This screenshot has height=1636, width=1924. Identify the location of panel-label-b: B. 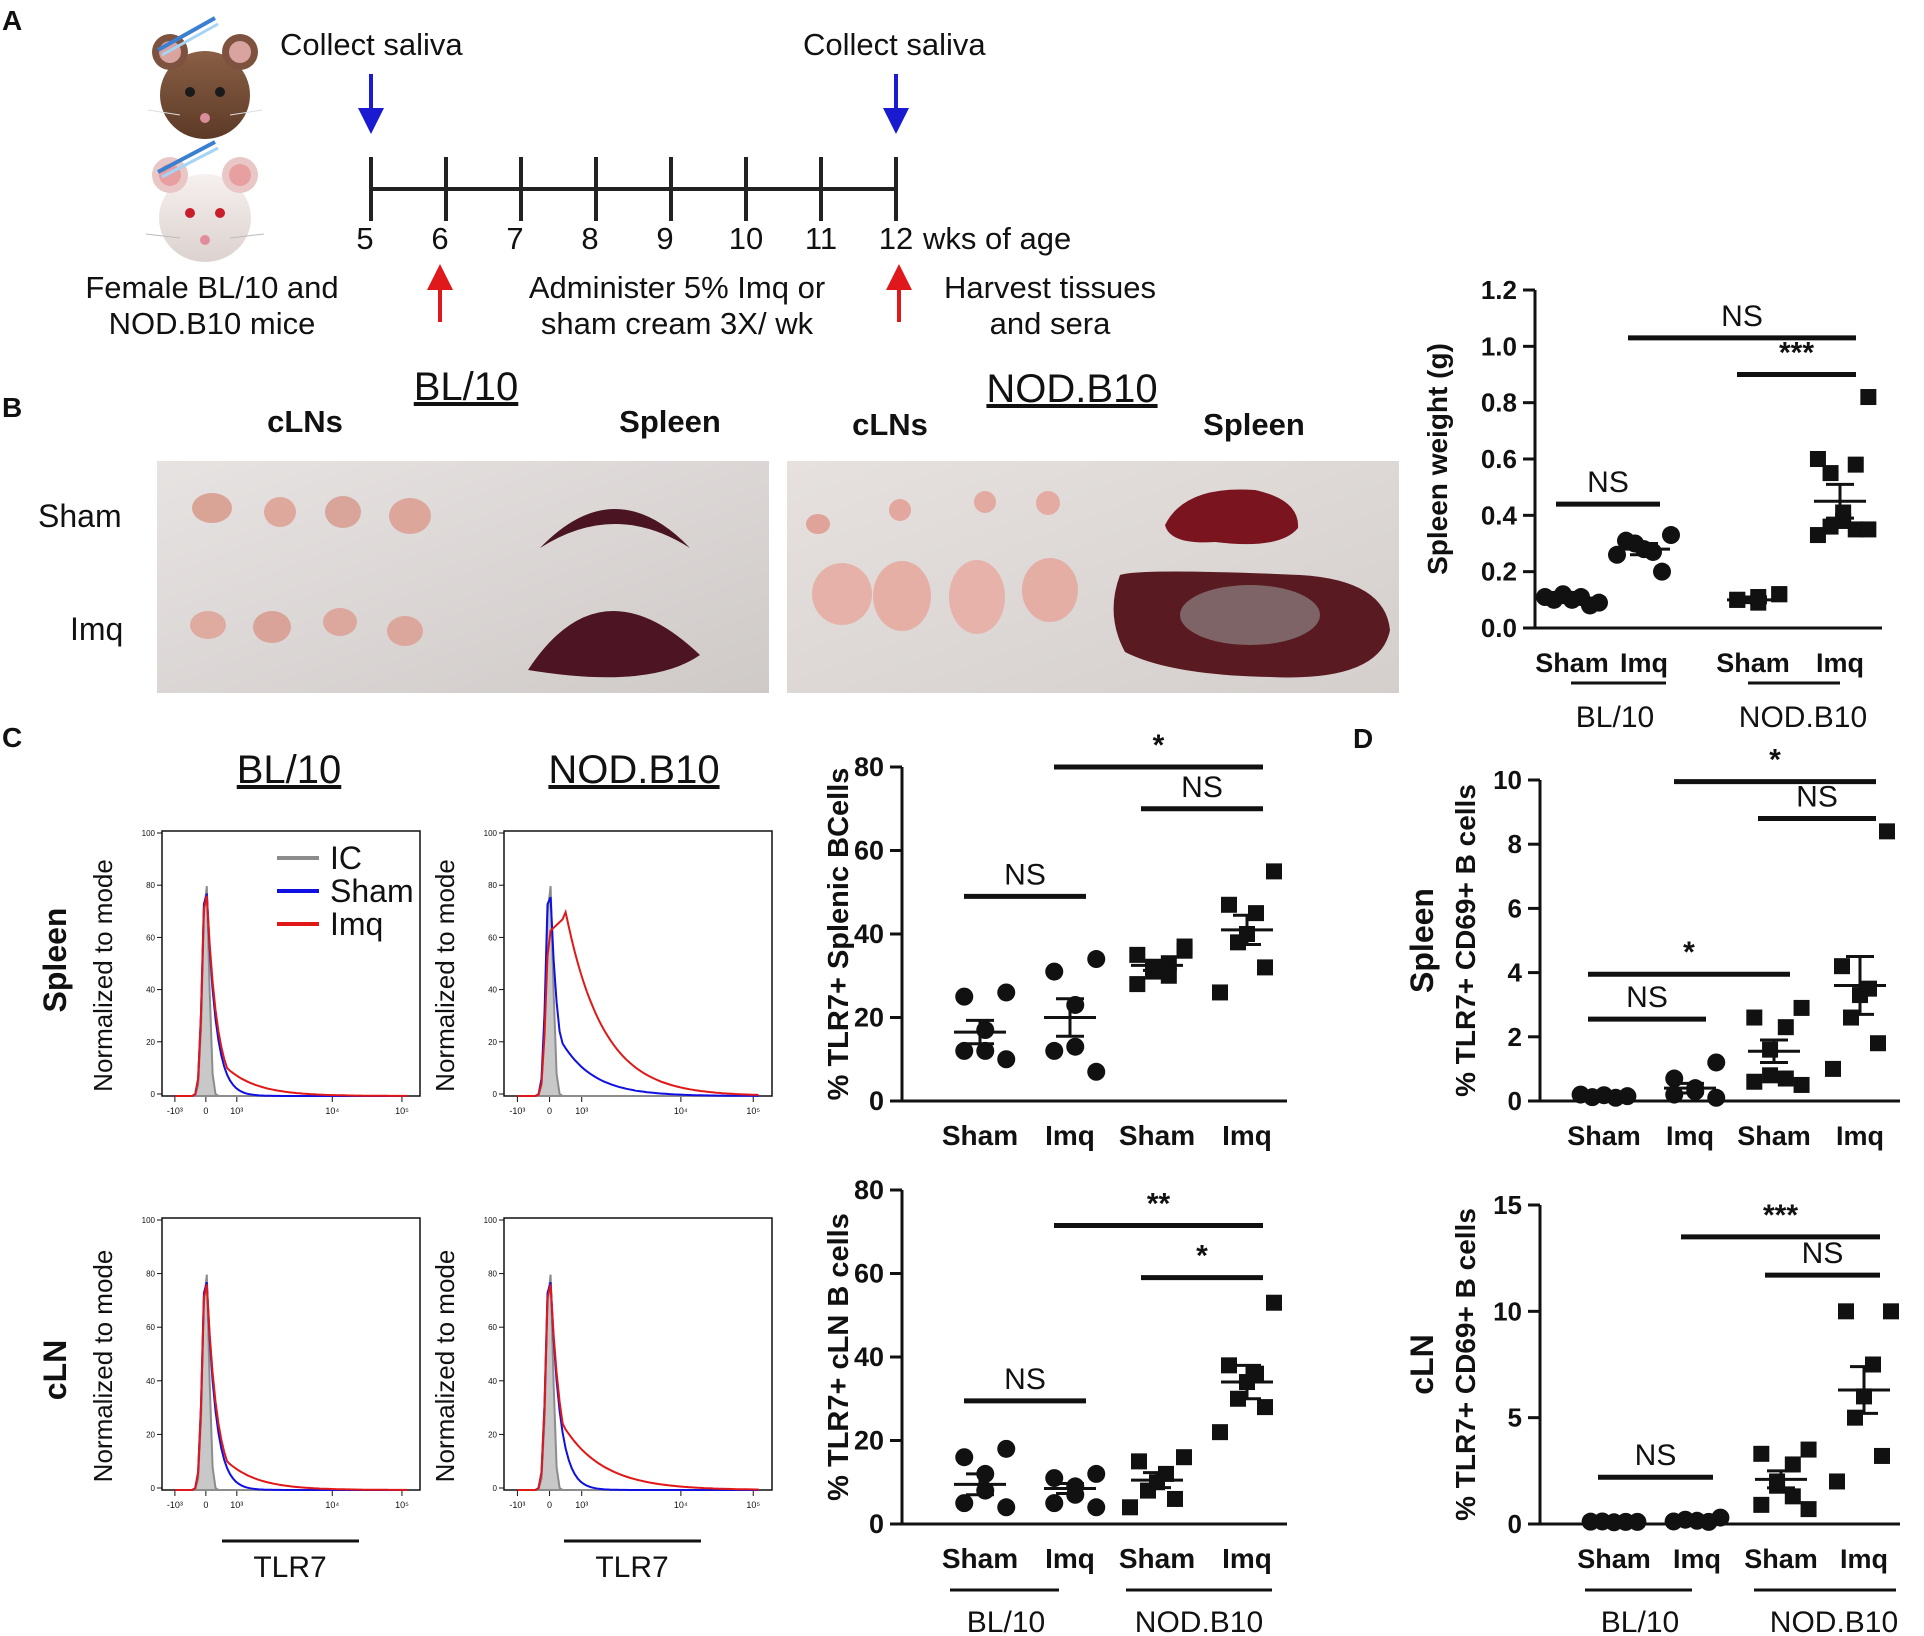
(12, 407).